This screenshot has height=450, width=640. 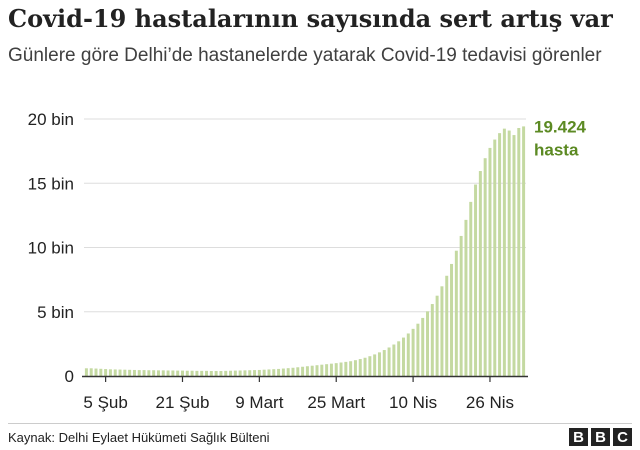 What do you see at coordinates (622, 437) in the screenshot?
I see `bbc-logo-letter: C` at bounding box center [622, 437].